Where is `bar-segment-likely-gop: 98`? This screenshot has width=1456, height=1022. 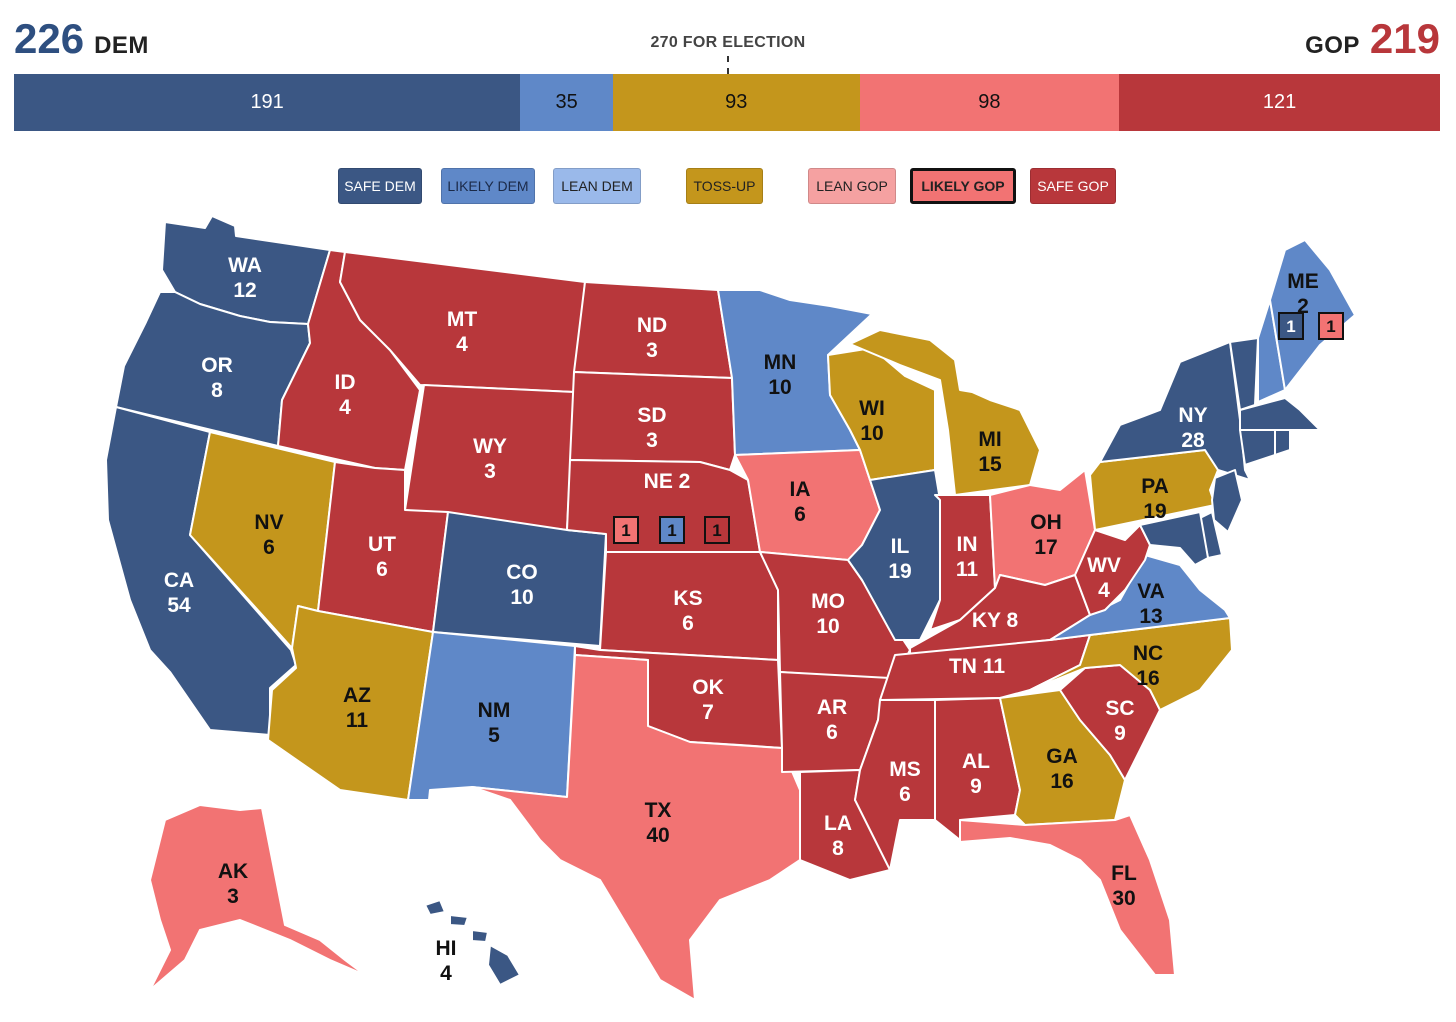
bar-segment-likely-gop: 98 is located at coordinates (989, 102).